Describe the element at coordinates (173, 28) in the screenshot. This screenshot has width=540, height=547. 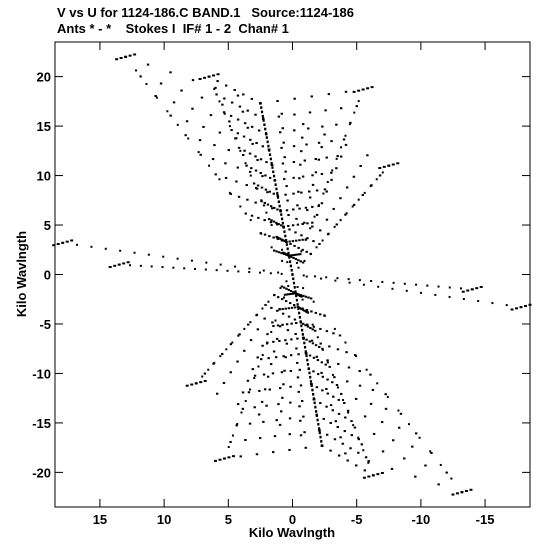
I see `plot-header-line2: Ants * - * Stokes I IF# 1 - 2 Chan# 1` at that location.